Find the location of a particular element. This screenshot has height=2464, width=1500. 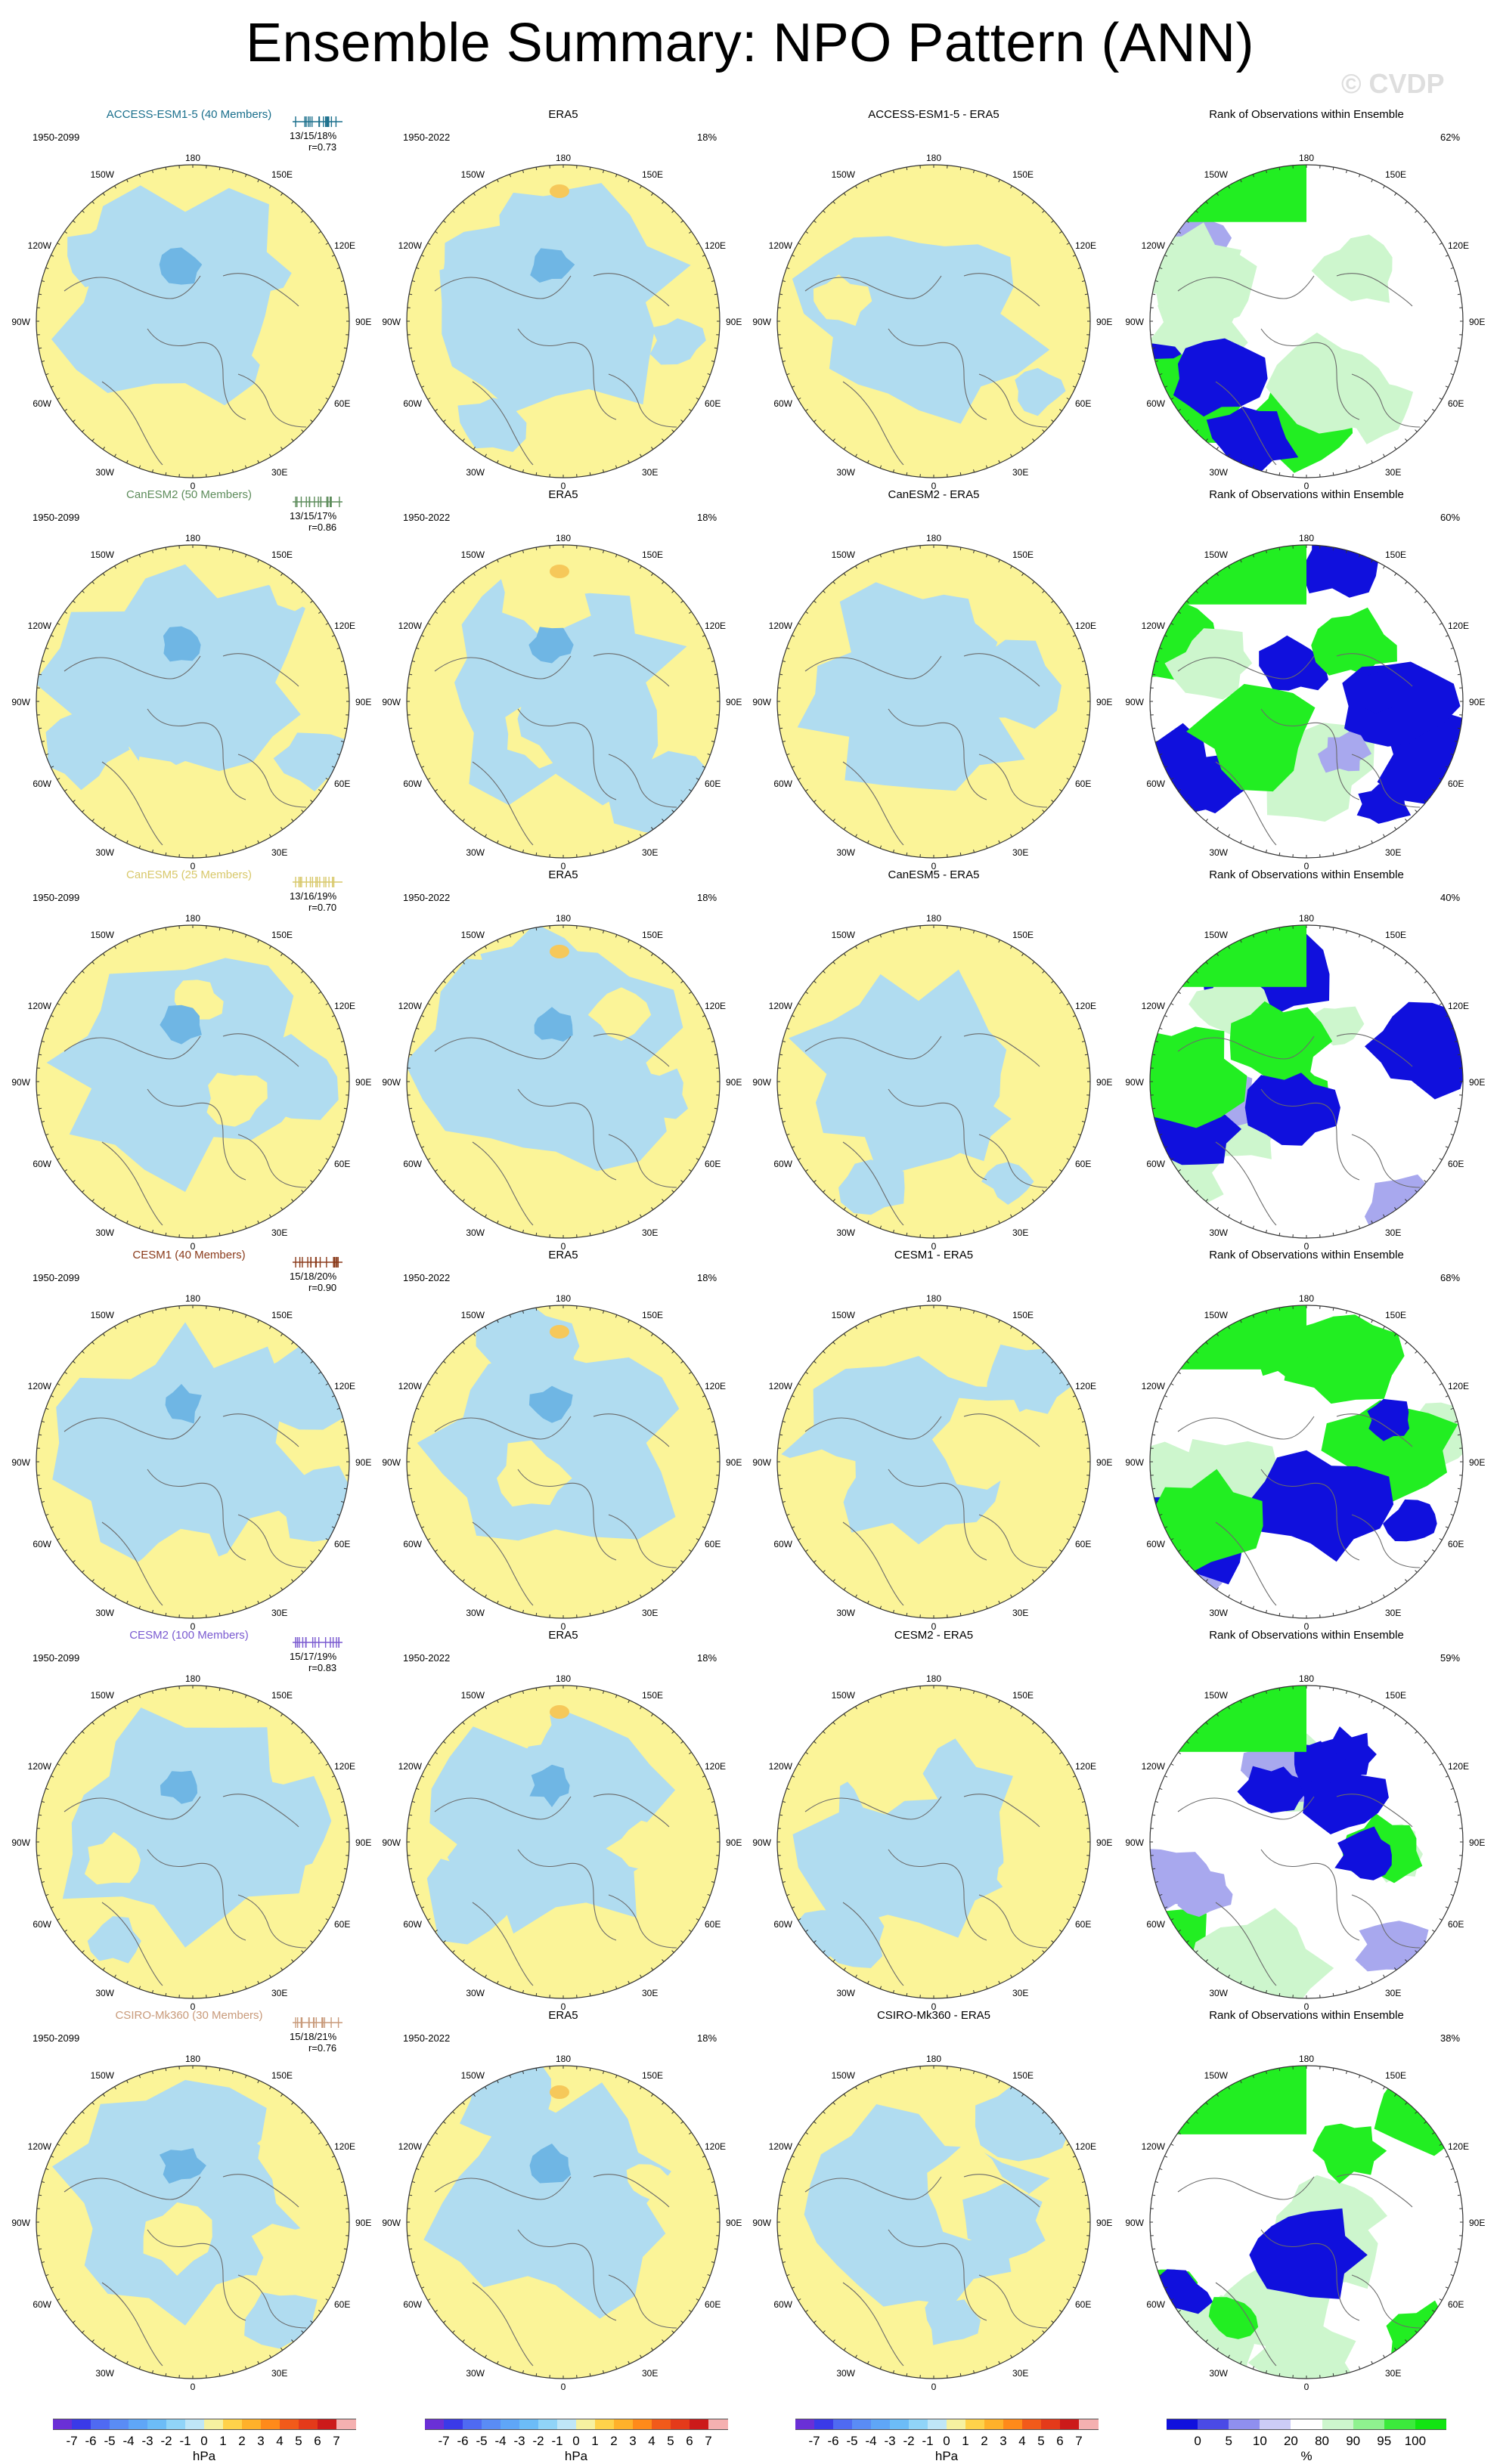

colorbar-tick-label: 1 is located at coordinates (965, 2441).